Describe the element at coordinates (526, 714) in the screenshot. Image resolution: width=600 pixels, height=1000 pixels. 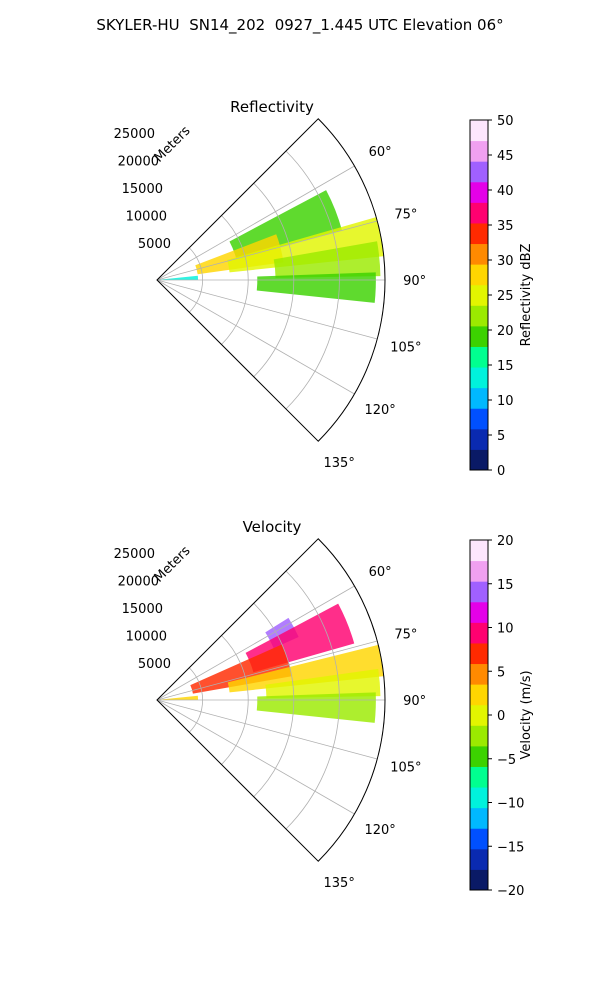
I see `colorbar-label: Velocity (m/s)` at that location.